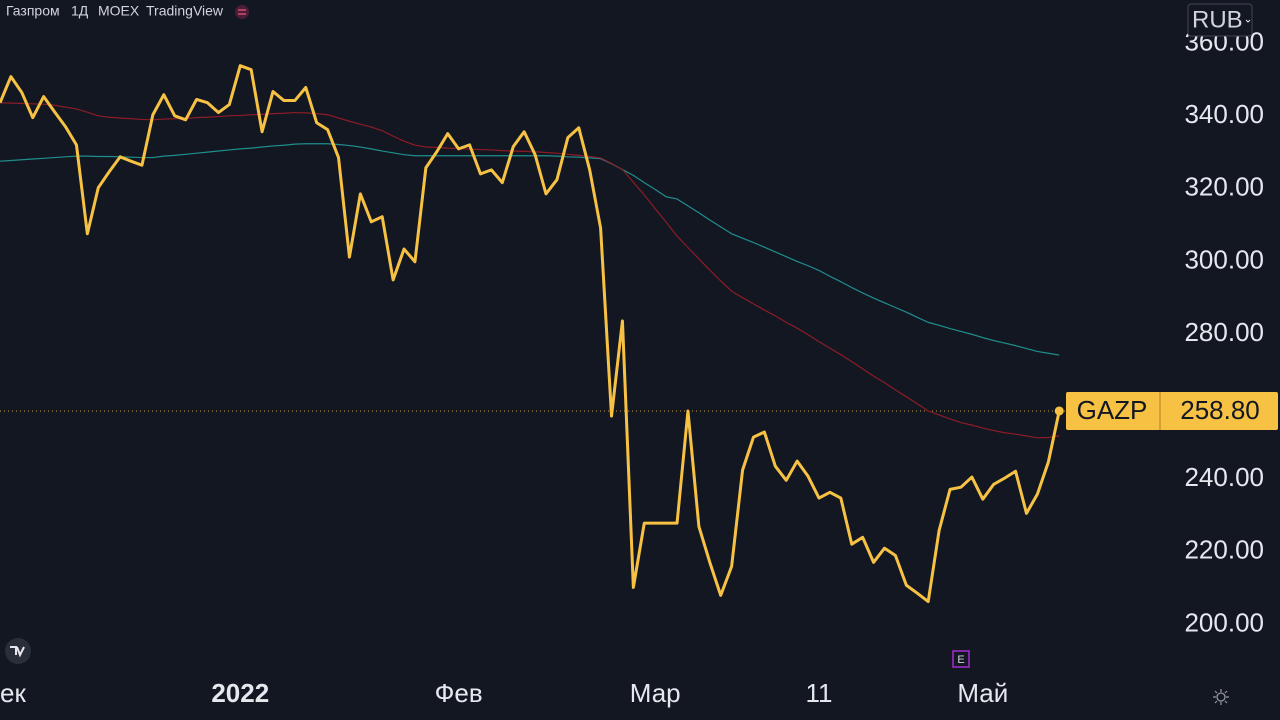 Image resolution: width=1280 pixels, height=720 pixels. I want to click on currency: RUB, so click(1217, 19).